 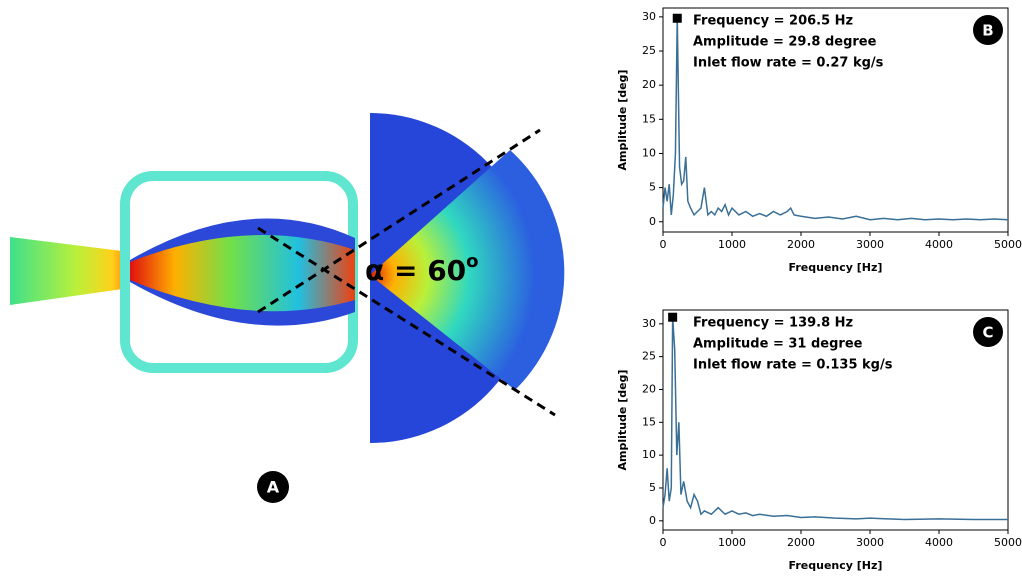 I want to click on panel-label: A, so click(x=273, y=487).